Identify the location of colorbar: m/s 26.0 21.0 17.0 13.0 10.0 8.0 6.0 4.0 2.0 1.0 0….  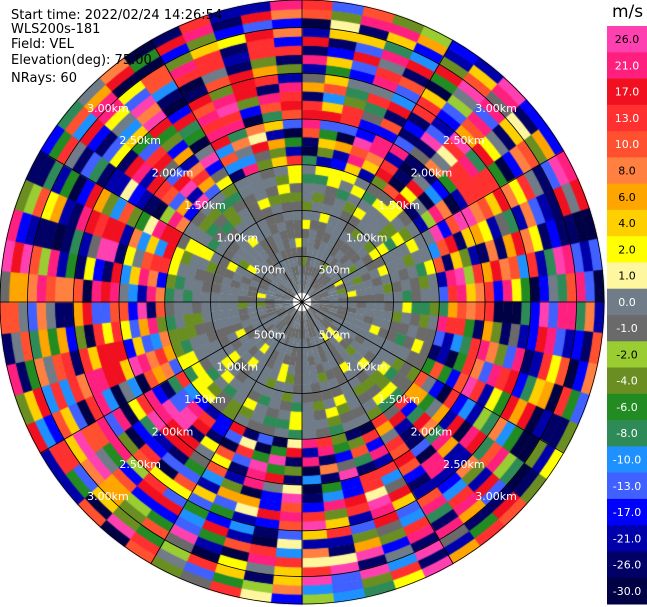
(627, 303).